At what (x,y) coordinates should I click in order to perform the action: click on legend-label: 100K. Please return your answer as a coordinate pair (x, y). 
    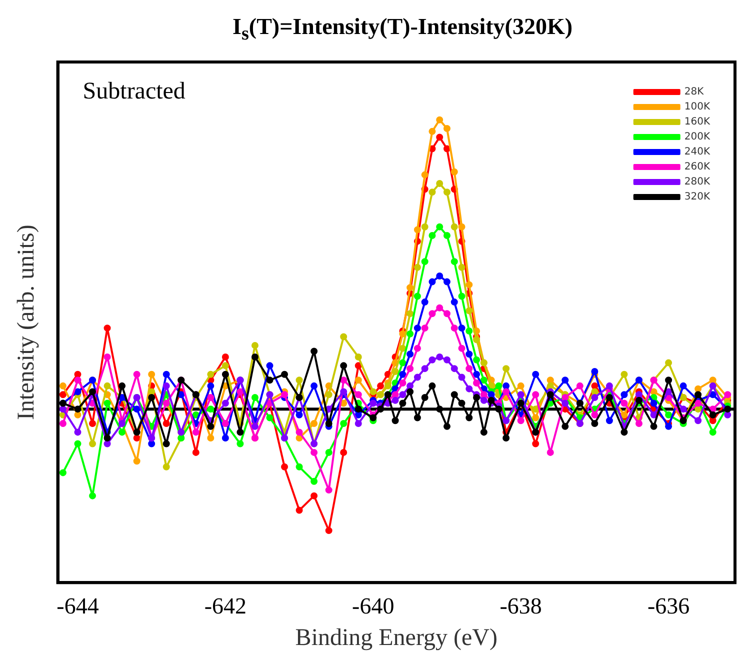
    Looking at the image, I should click on (697, 107).